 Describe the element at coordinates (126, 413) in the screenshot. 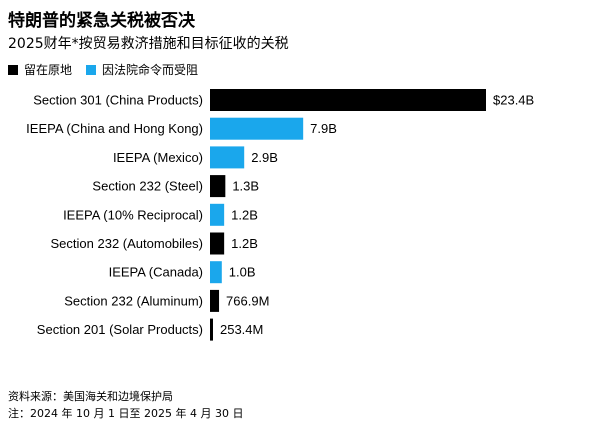

I see `date-note: 注：2024 年 10 月 1 日至 2025 年 4 月 30 日` at that location.